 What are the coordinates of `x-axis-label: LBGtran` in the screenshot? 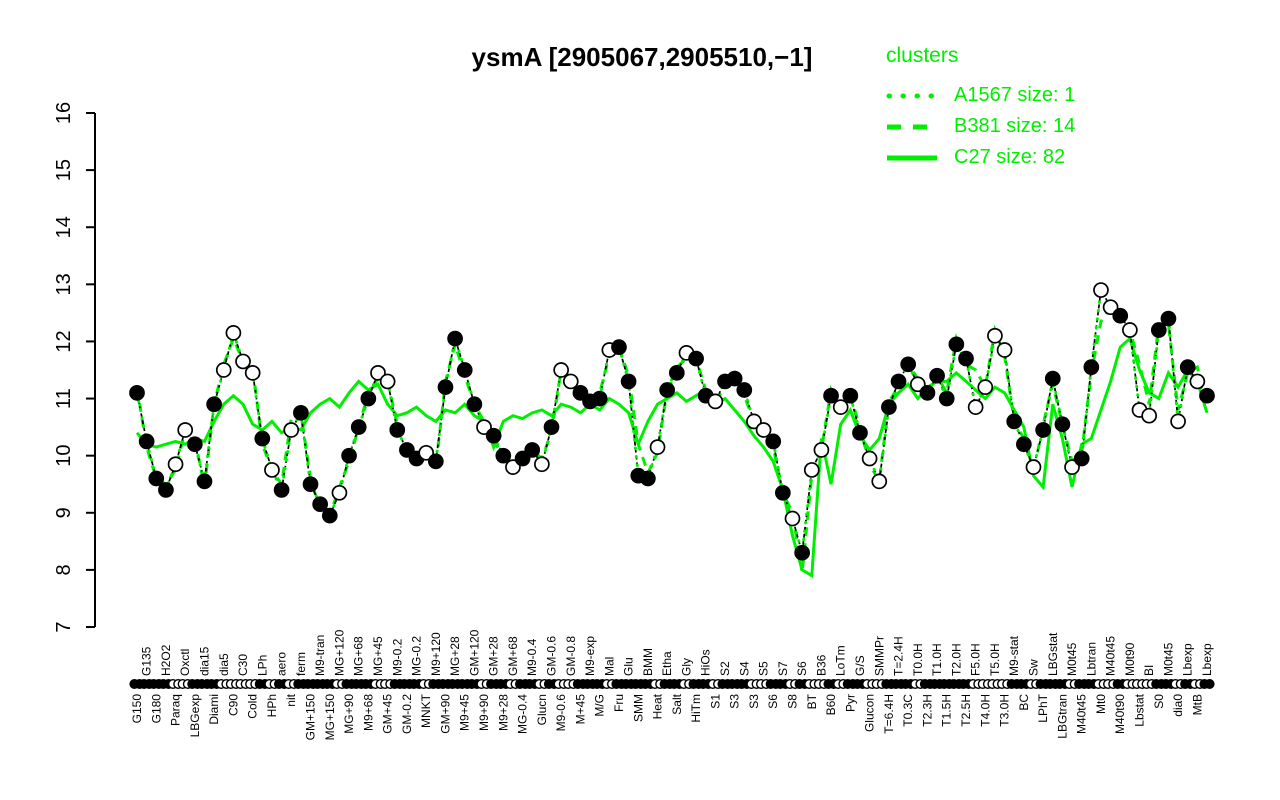 It's located at (1062, 716).